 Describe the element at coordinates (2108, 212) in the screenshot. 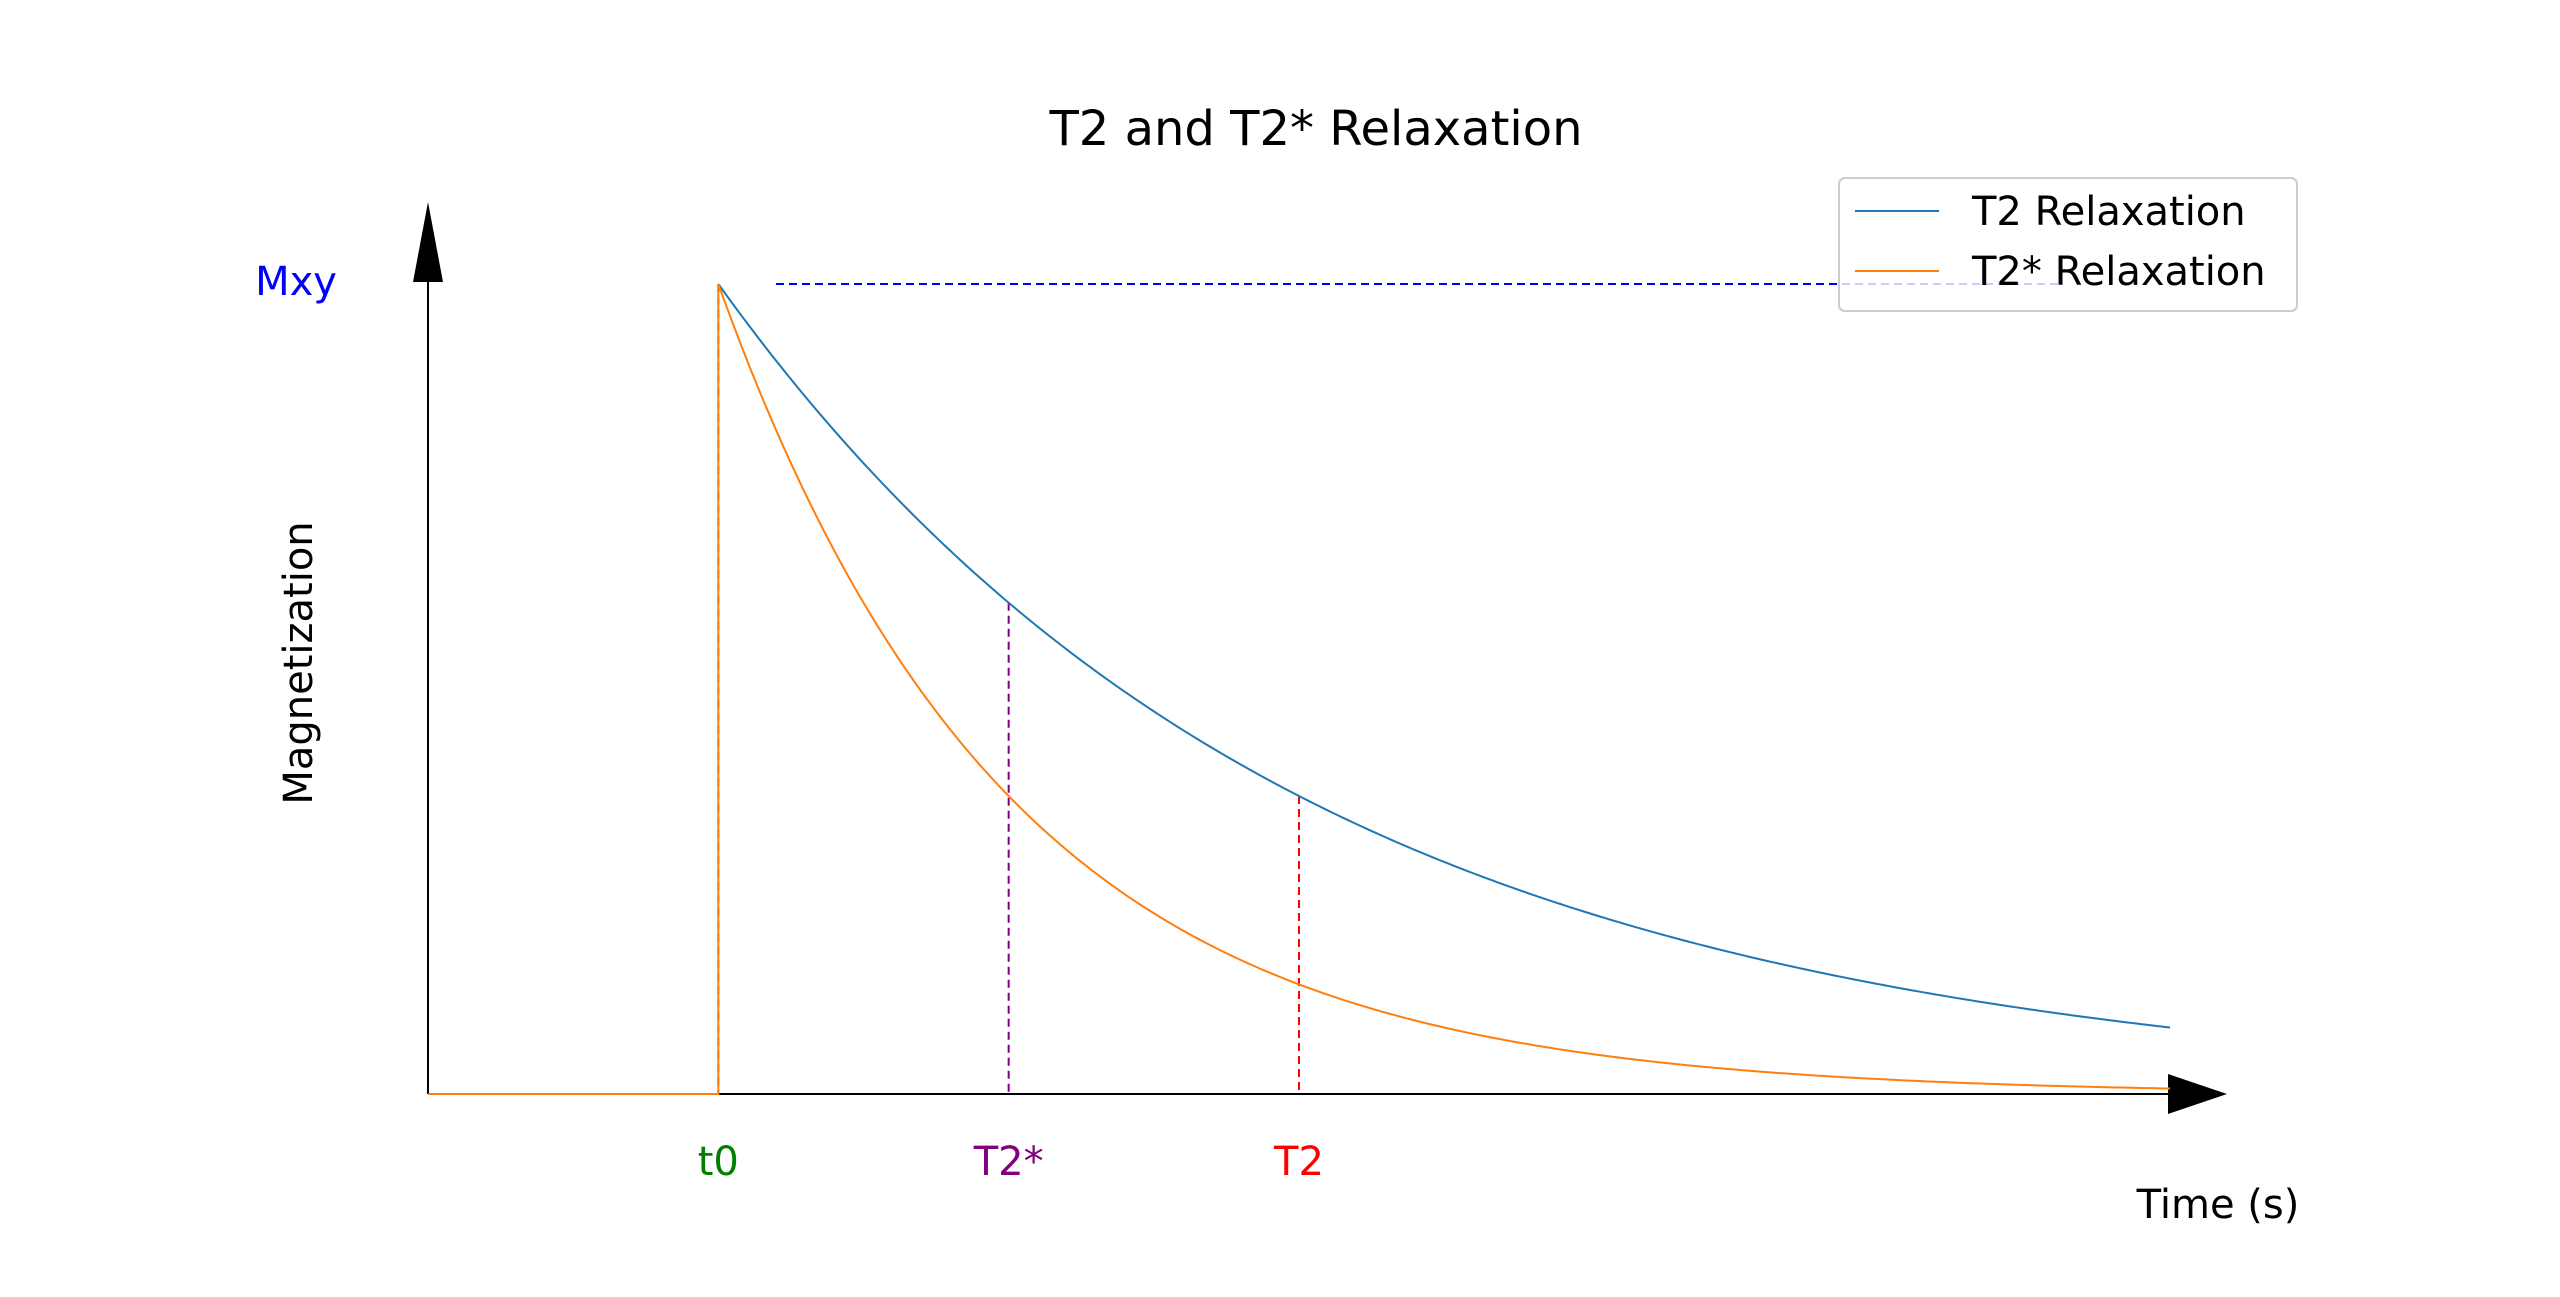

I see `legend-label-t2: T2 Relaxation` at that location.